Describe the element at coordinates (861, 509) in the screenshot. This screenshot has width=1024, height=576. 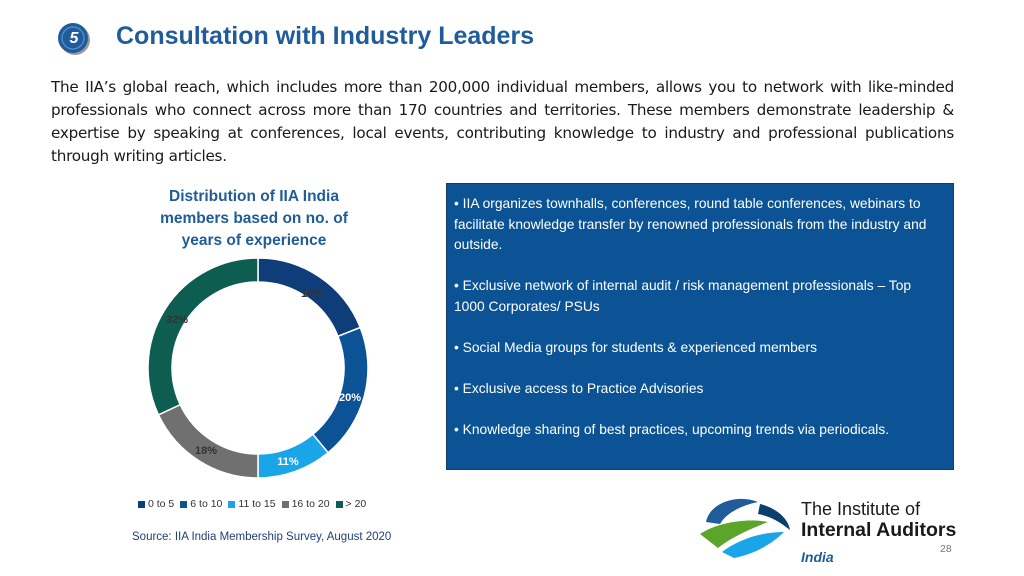
I see `logo-line-1: The Institute of` at that location.